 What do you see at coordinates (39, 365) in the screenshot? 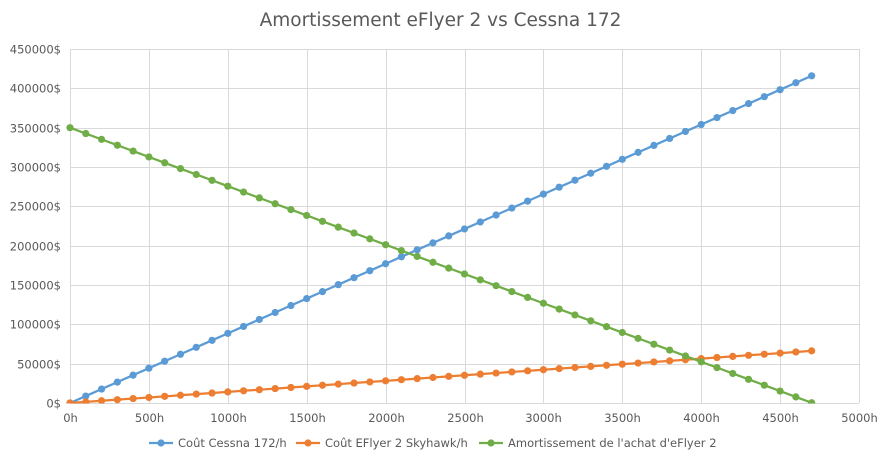
I see `y-tick-label: 50000$` at bounding box center [39, 365].